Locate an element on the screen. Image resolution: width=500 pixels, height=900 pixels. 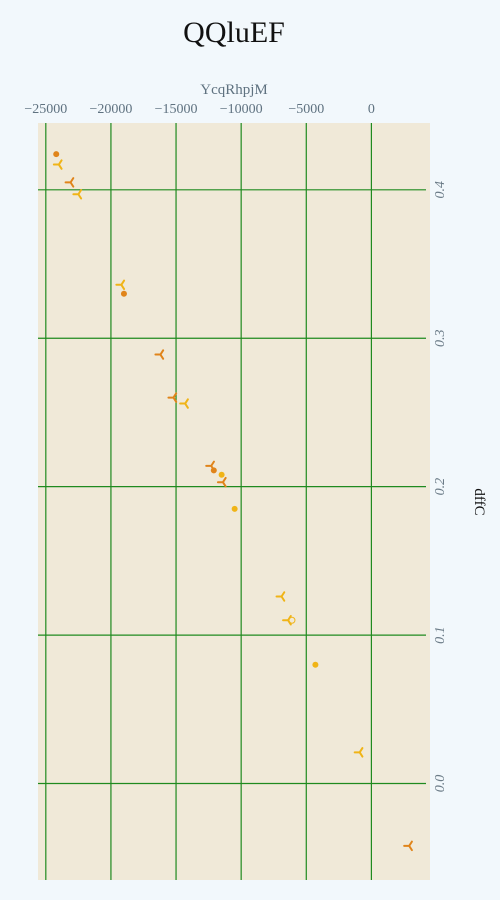
x-tick-label: −20000 is located at coordinates (110, 109).